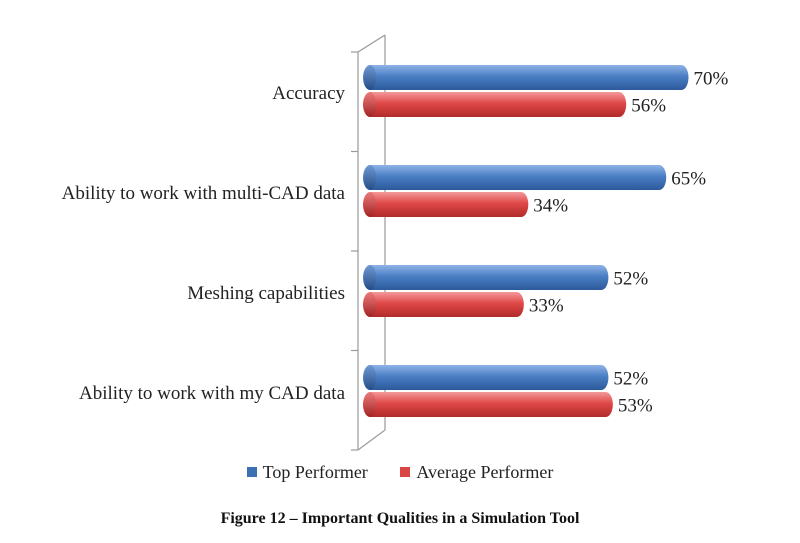 This screenshot has width=800, height=543. Describe the element at coordinates (648, 106) in the screenshot. I see `value-label-average-performer: 56%` at that location.